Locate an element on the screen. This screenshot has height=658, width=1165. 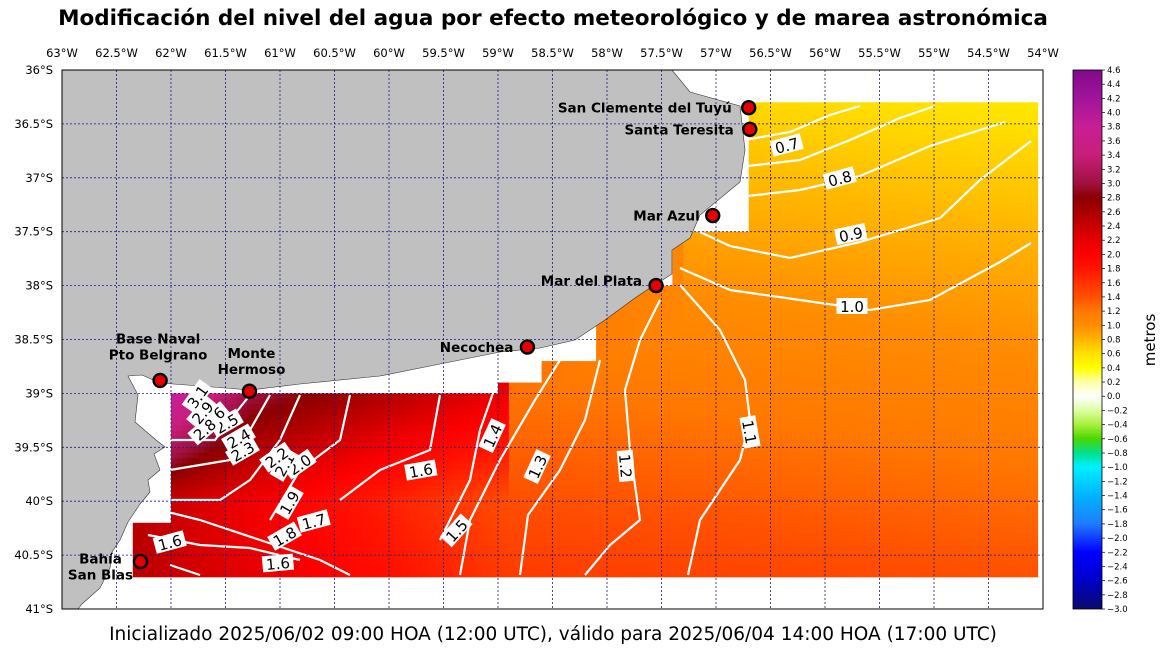
colorbar-tick-label: 4.4 is located at coordinates (1114, 85).